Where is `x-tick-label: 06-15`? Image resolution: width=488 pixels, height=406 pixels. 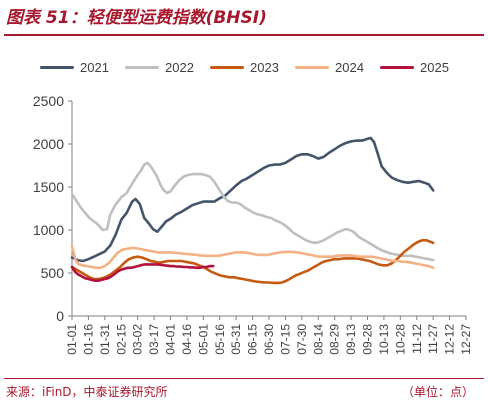 x-tick-label: 06-15 is located at coordinates (253, 339).